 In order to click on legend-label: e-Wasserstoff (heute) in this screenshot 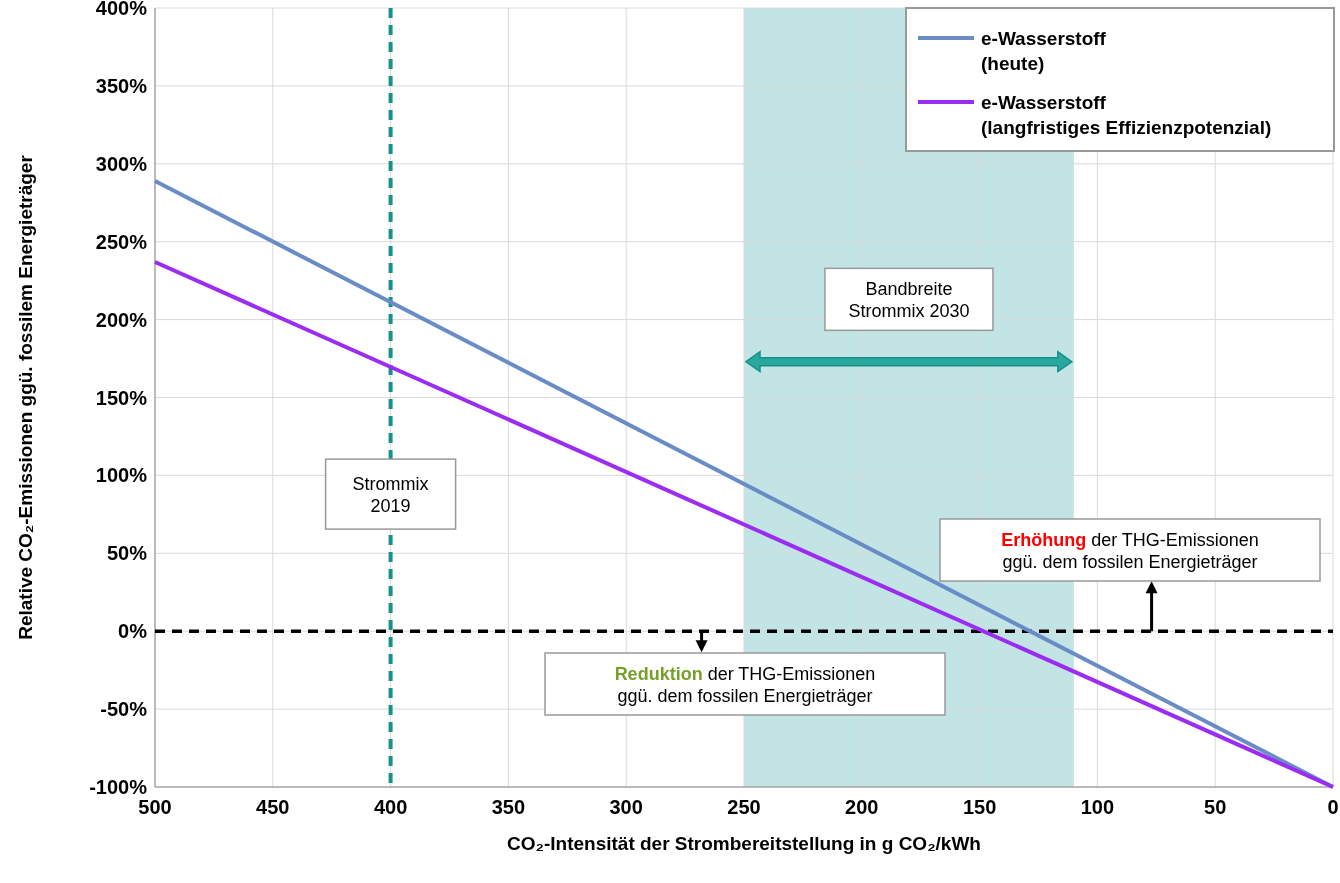, I will do `click(1044, 51)`.